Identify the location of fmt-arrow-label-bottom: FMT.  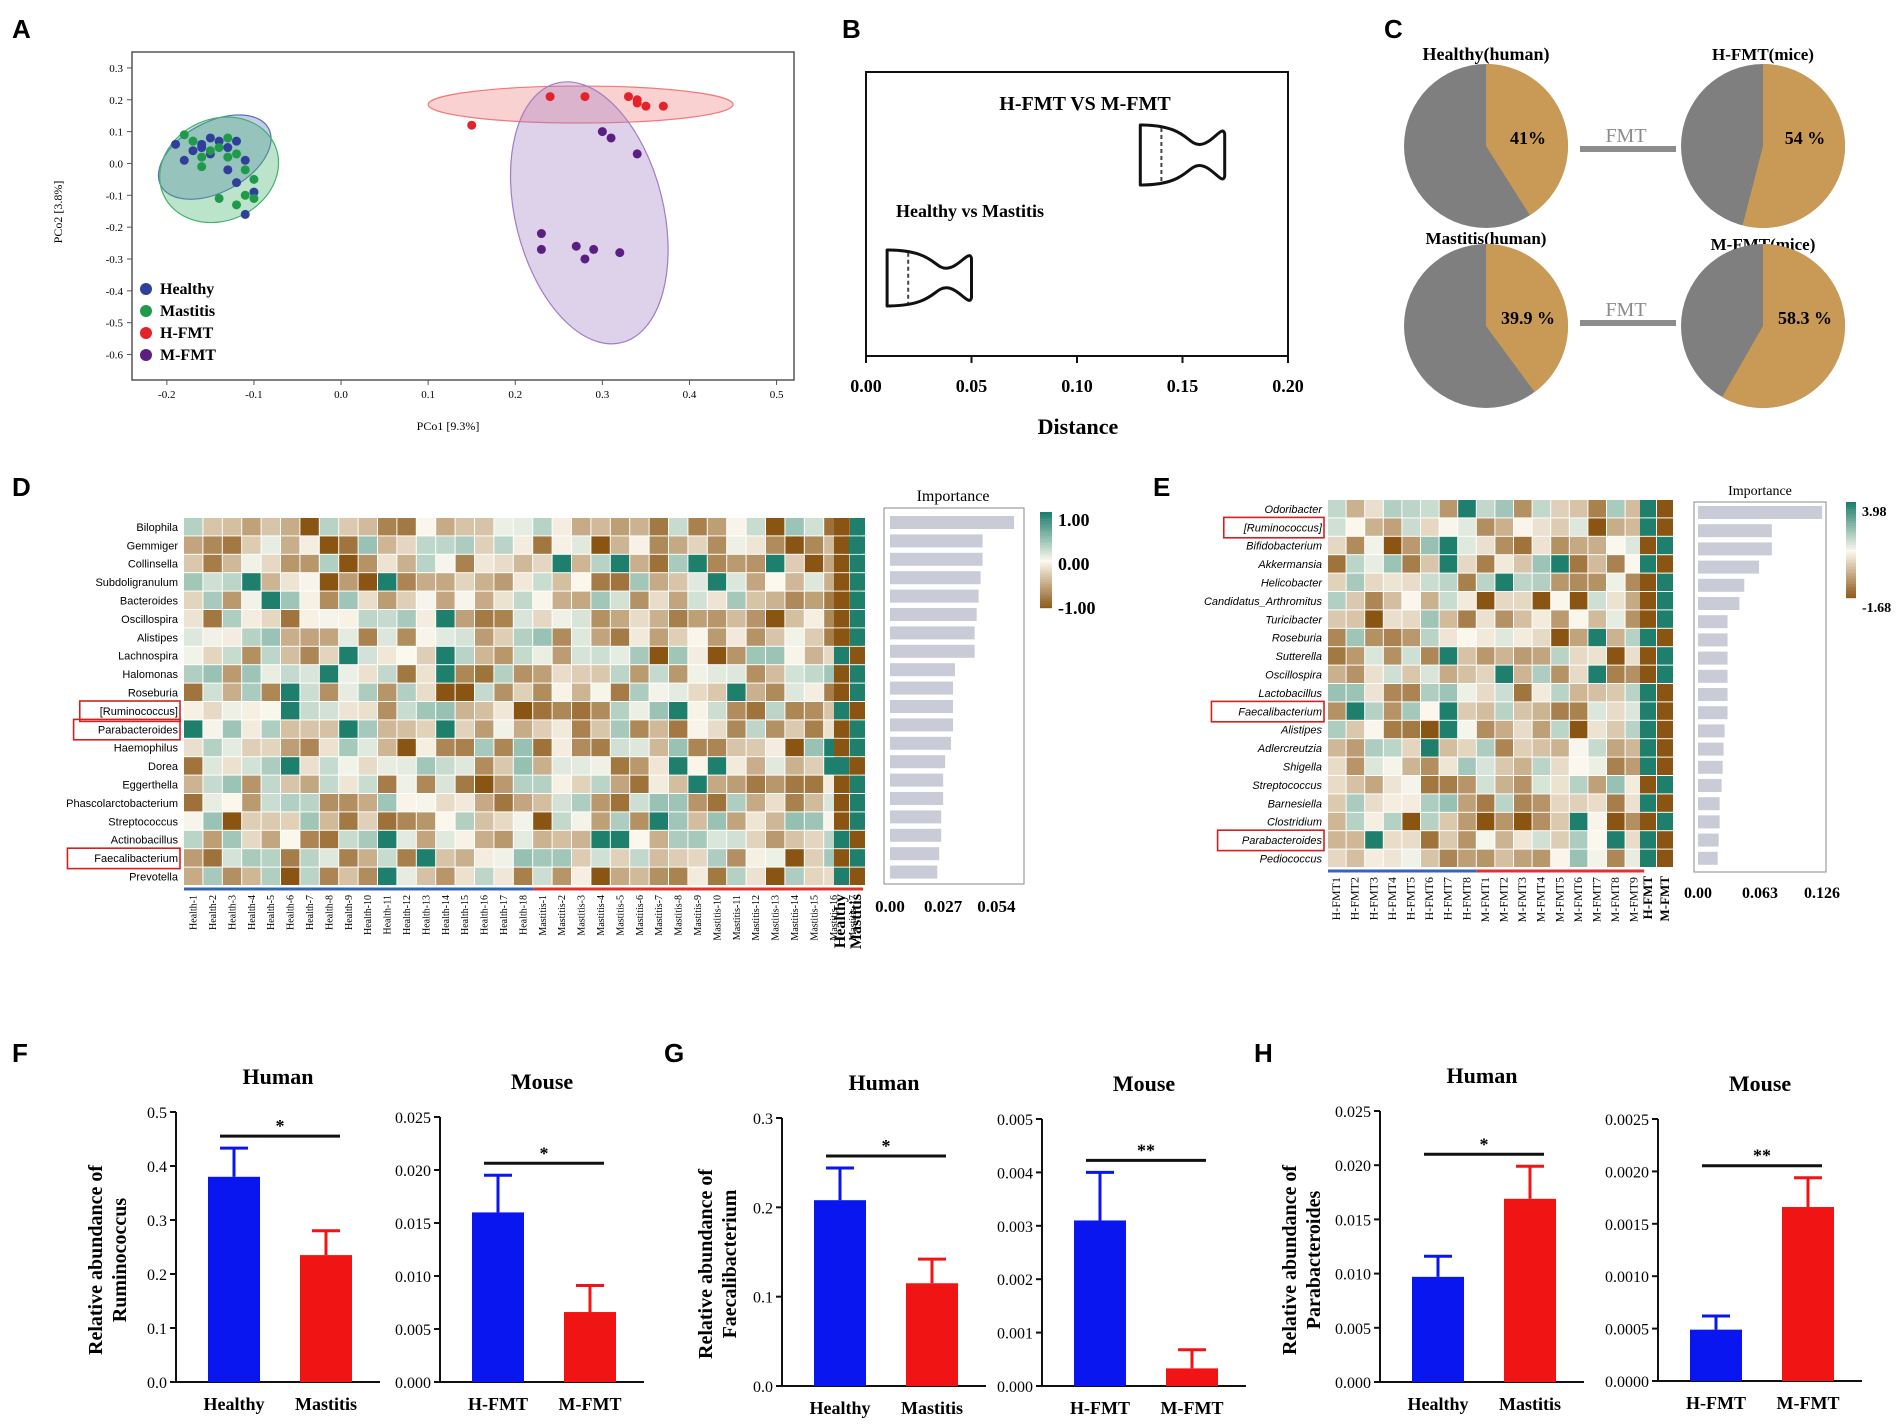
(1625, 310).